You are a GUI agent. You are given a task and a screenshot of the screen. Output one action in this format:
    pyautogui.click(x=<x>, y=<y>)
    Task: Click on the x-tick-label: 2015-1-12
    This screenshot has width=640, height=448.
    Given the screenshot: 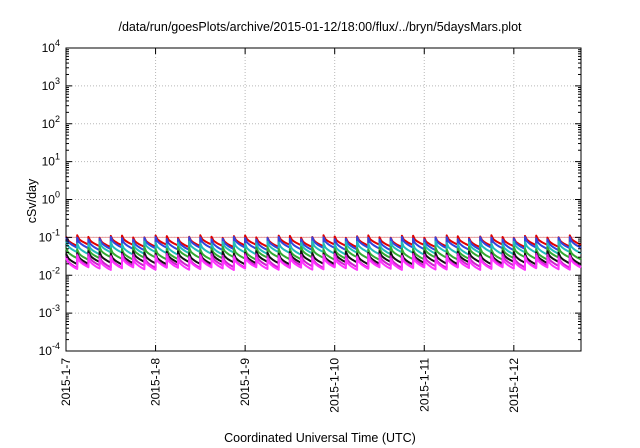 What is the action you would take?
    pyautogui.click(x=514, y=385)
    